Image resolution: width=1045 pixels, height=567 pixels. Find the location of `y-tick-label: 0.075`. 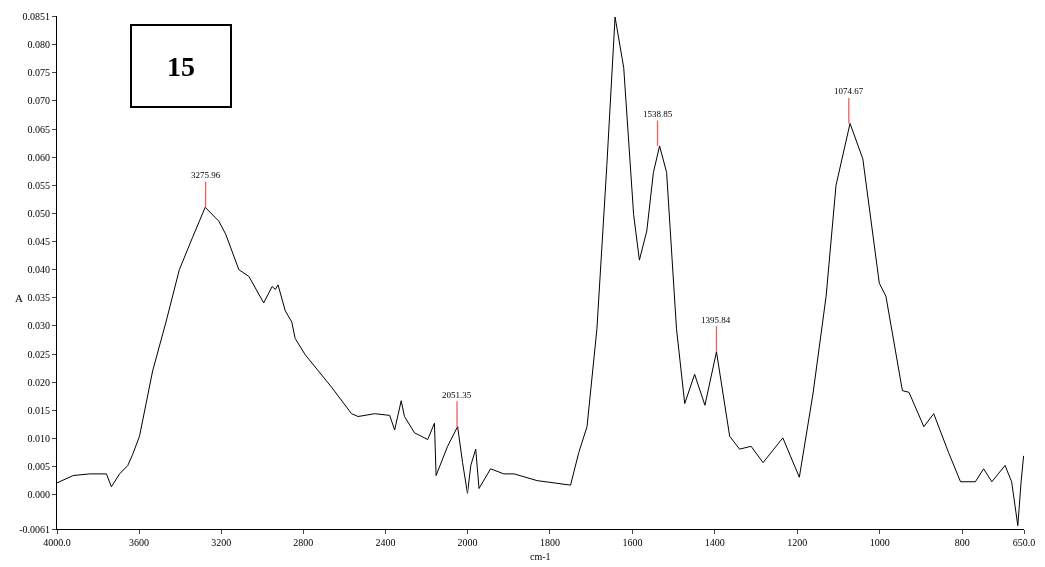

y-tick-label: 0.075 is located at coordinates (38, 73).